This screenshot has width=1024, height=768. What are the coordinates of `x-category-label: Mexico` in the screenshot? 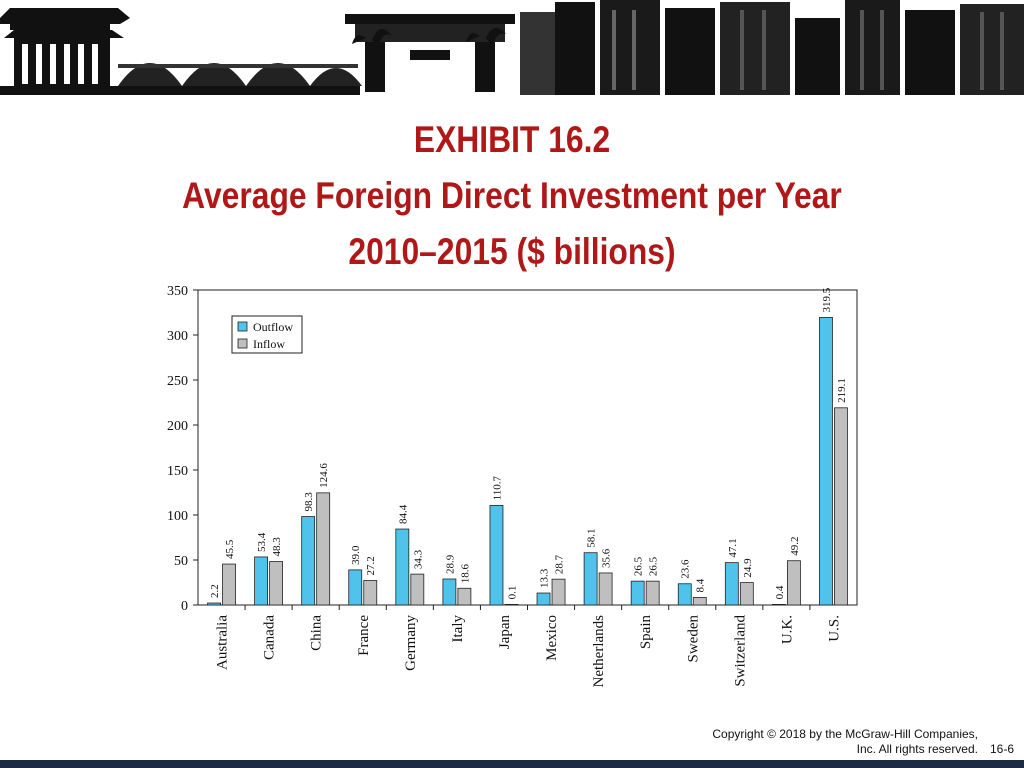 It's located at (552, 638).